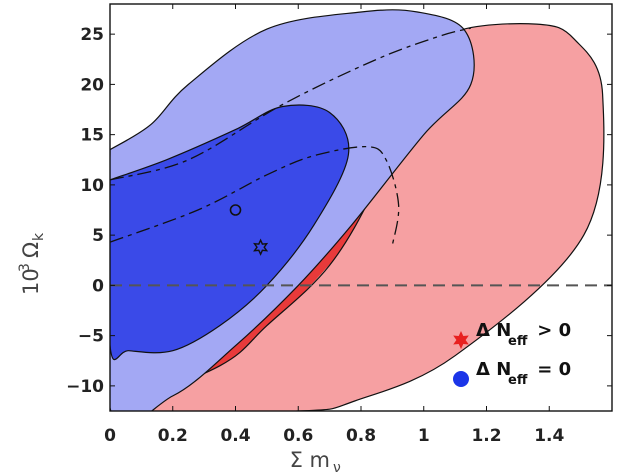  Describe the element at coordinates (31, 250) in the screenshot. I see `y-axis-label-omega: Ω` at that location.